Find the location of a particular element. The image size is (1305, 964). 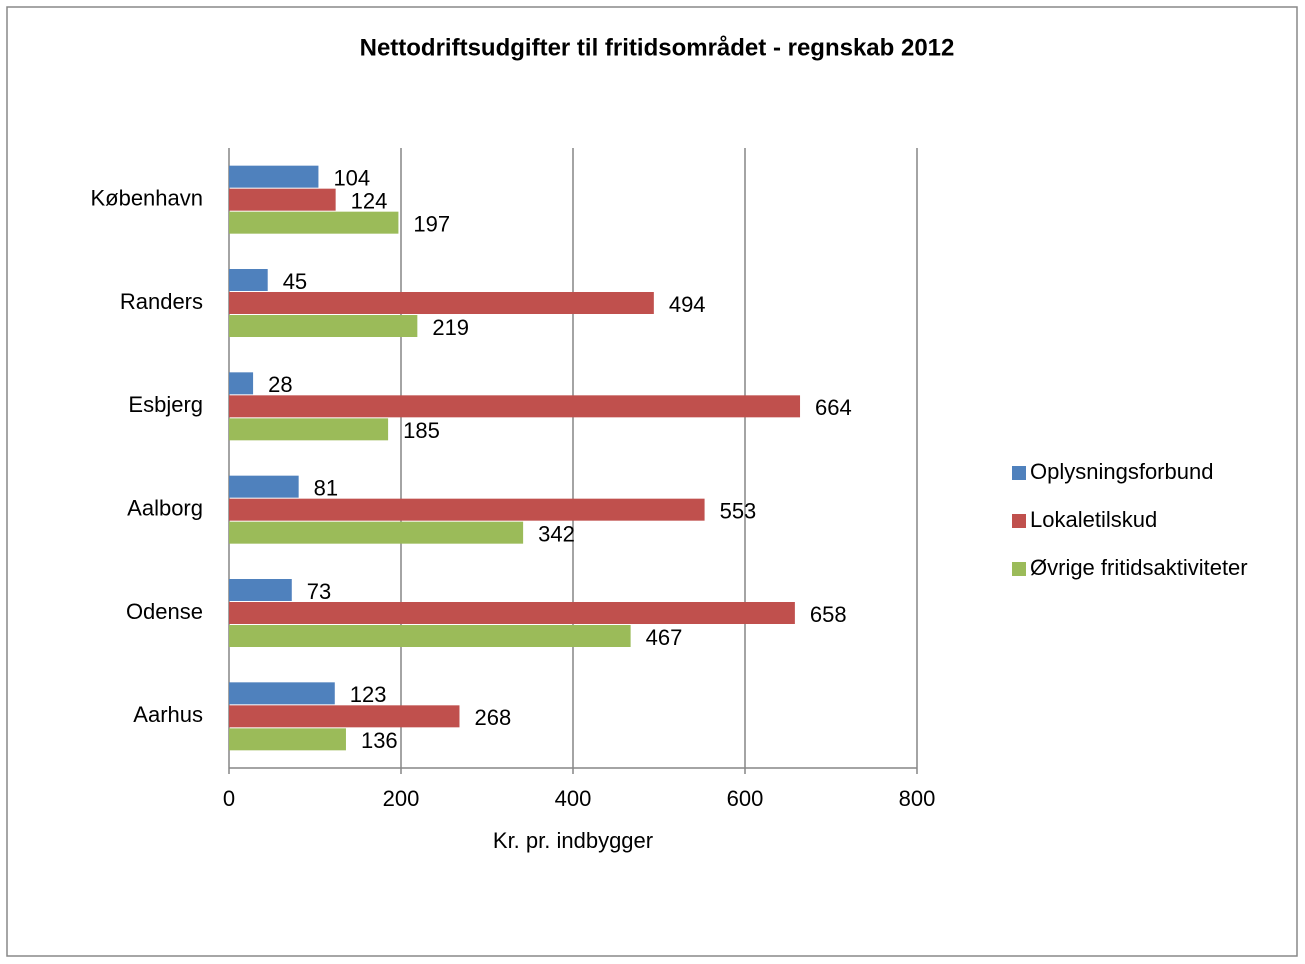

y-tick-label: Odense is located at coordinates (164, 611).